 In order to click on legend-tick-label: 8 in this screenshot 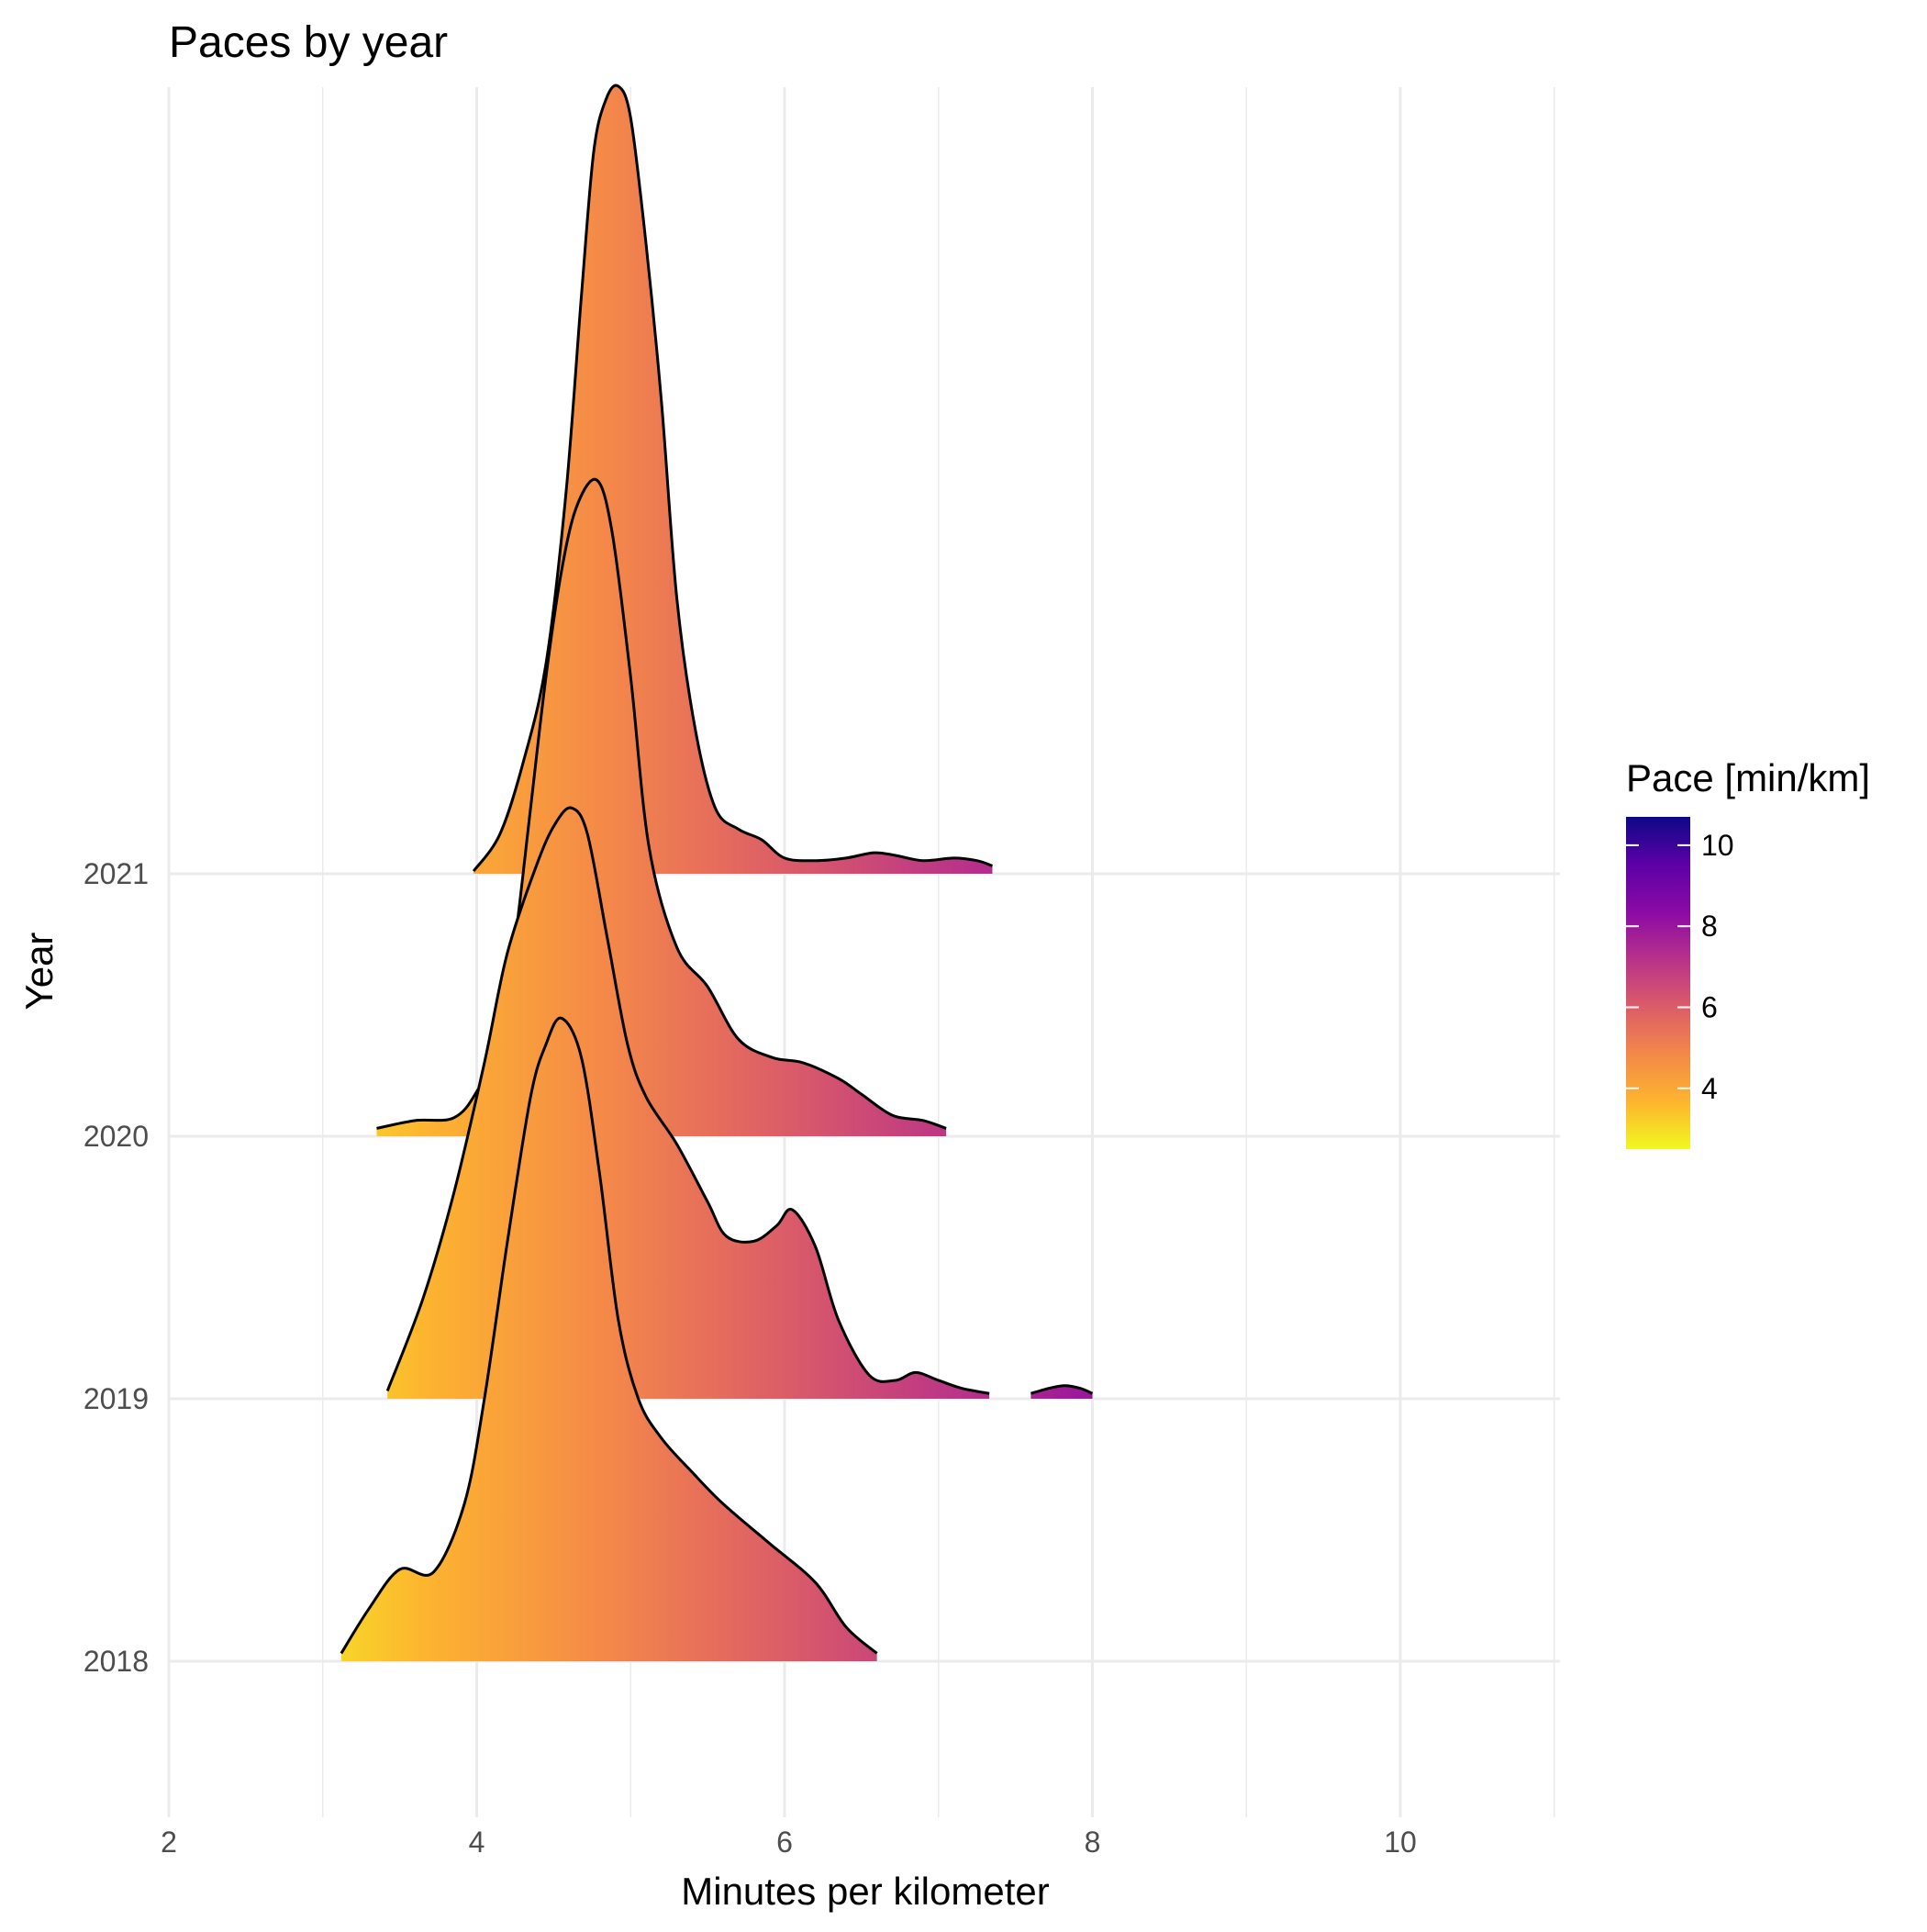, I will do `click(1709, 926)`.